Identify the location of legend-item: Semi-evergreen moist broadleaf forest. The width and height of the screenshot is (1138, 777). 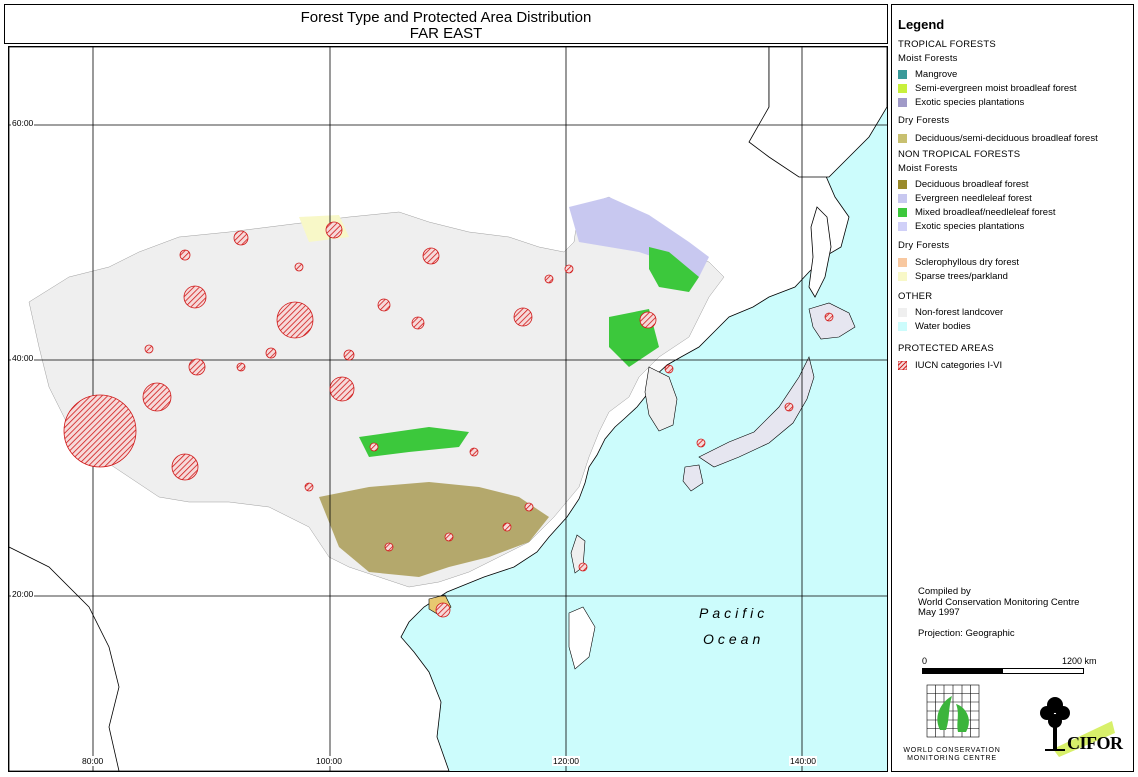
(987, 88).